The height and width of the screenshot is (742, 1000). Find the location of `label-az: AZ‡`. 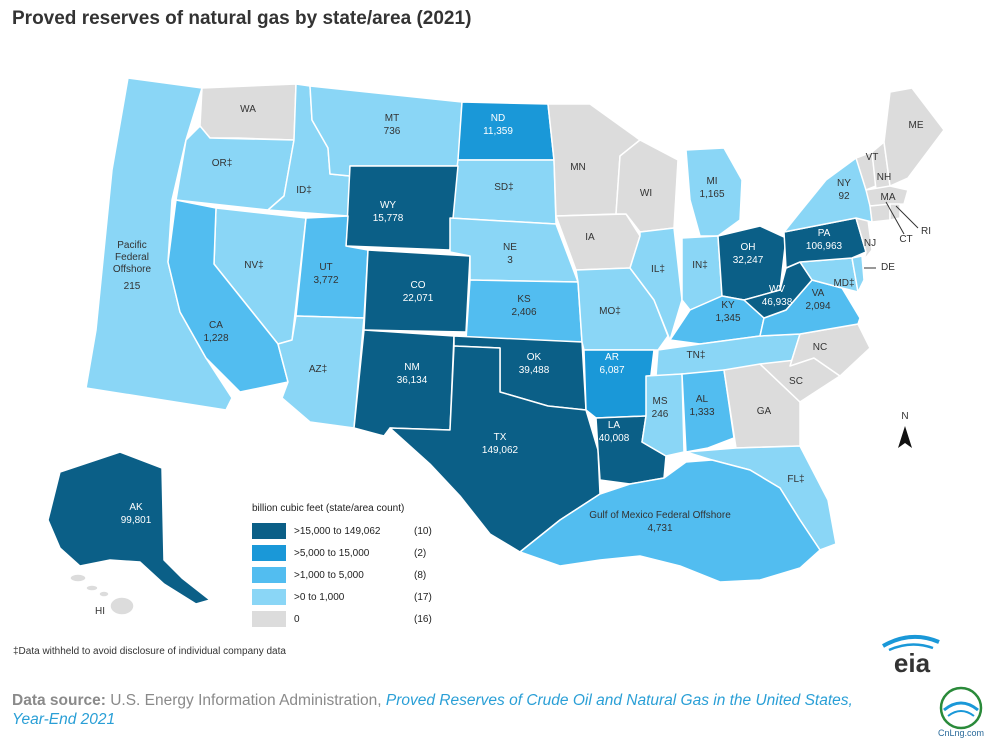

label-az: AZ‡ is located at coordinates (318, 369).